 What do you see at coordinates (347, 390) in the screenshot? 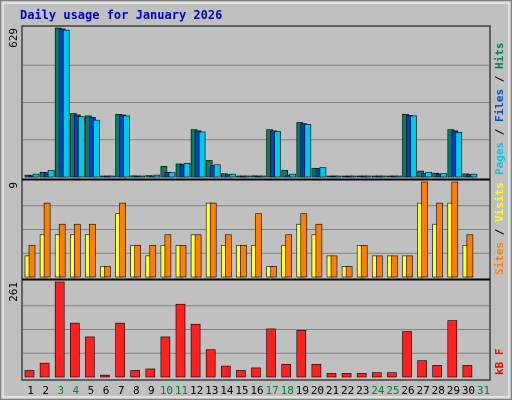
I see `x-tick-day-22: 22` at bounding box center [347, 390].